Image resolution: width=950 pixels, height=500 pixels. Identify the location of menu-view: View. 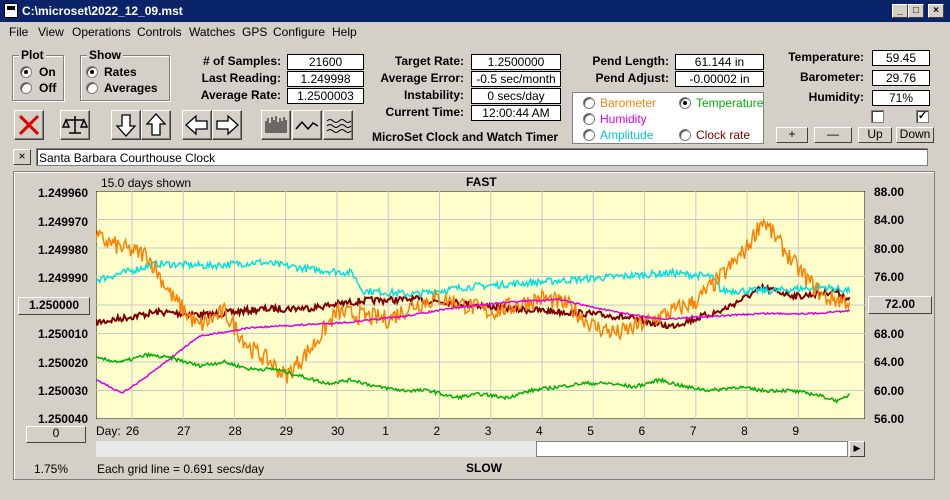
(51, 32).